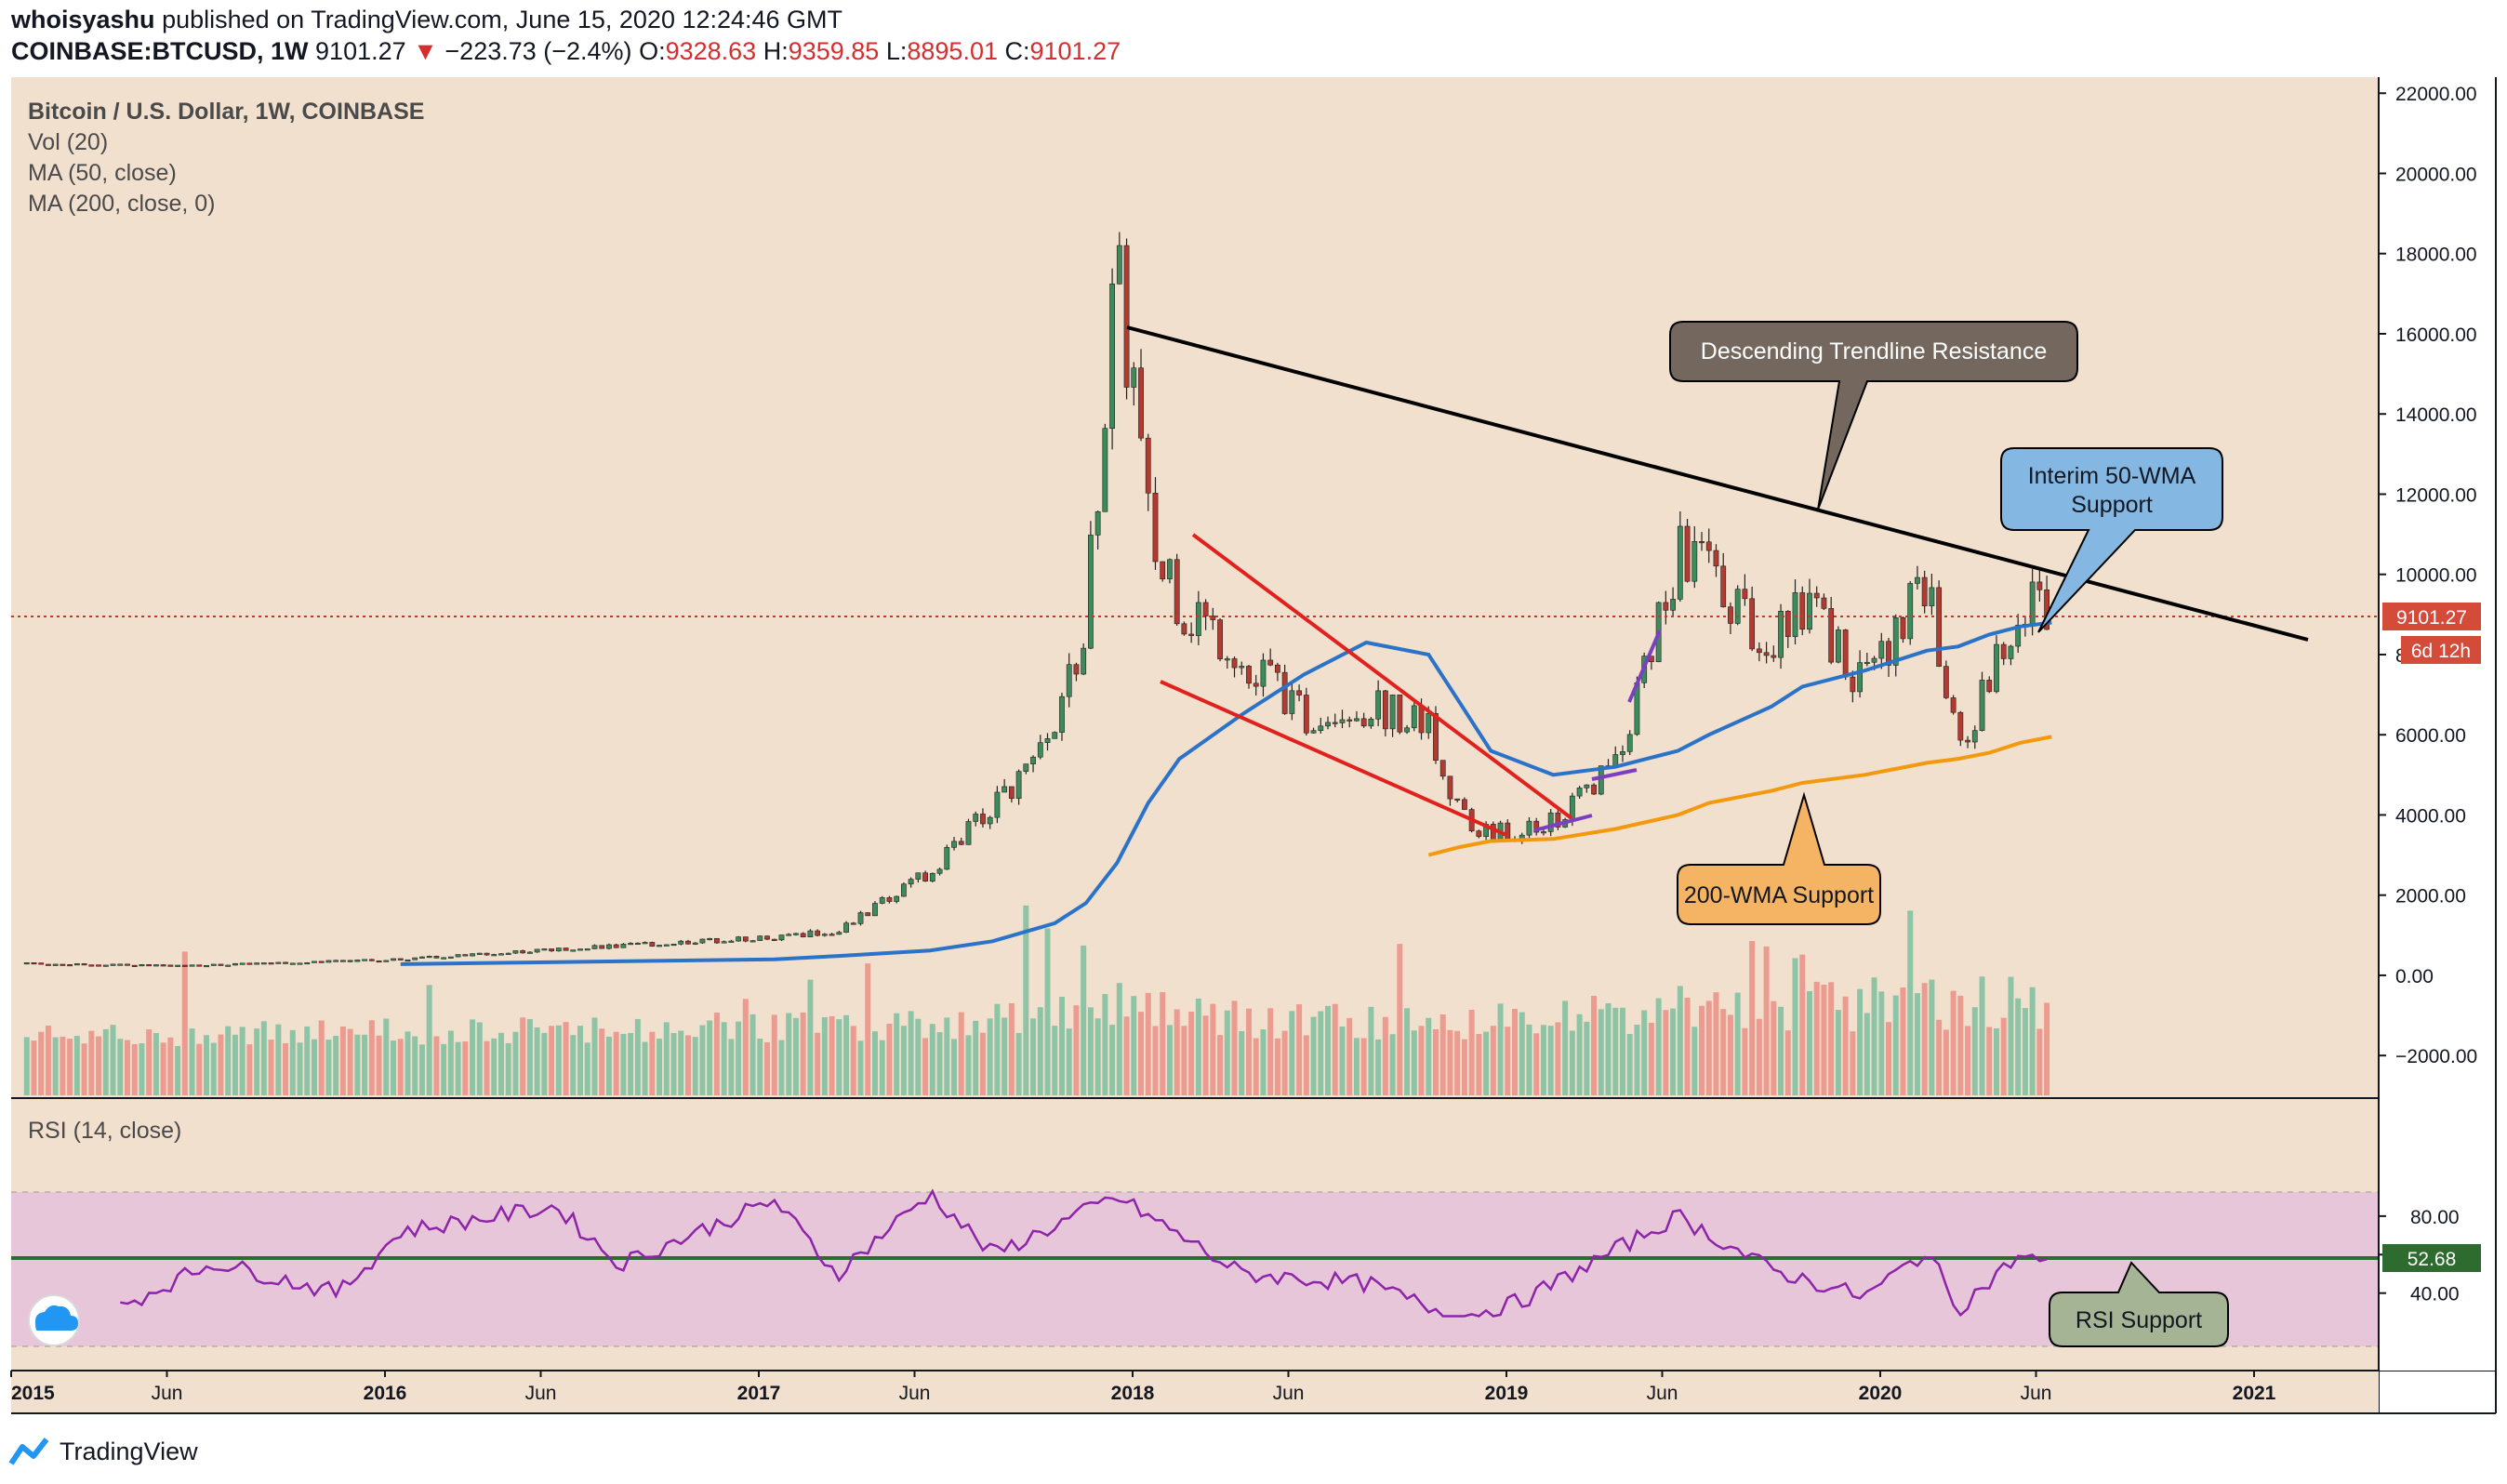  What do you see at coordinates (102, 173) in the screenshot?
I see `legend-ma50: MA (50, close)` at bounding box center [102, 173].